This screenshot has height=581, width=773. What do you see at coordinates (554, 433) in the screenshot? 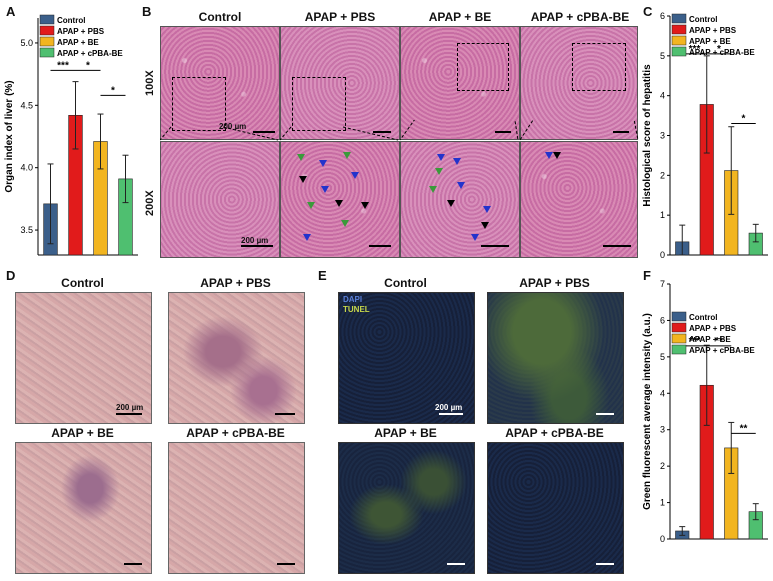
I see `e-title-cpba: APAP + cPBA-BE` at bounding box center [554, 433].